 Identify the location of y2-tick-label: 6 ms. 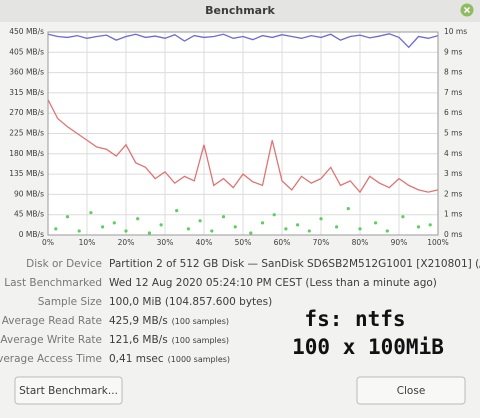
(453, 112).